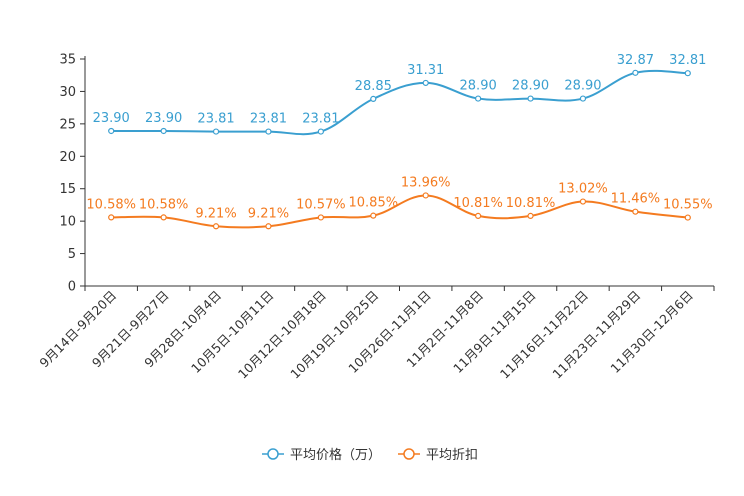  What do you see at coordinates (425, 70) in the screenshot?
I see `data-label: 31.31` at bounding box center [425, 70].